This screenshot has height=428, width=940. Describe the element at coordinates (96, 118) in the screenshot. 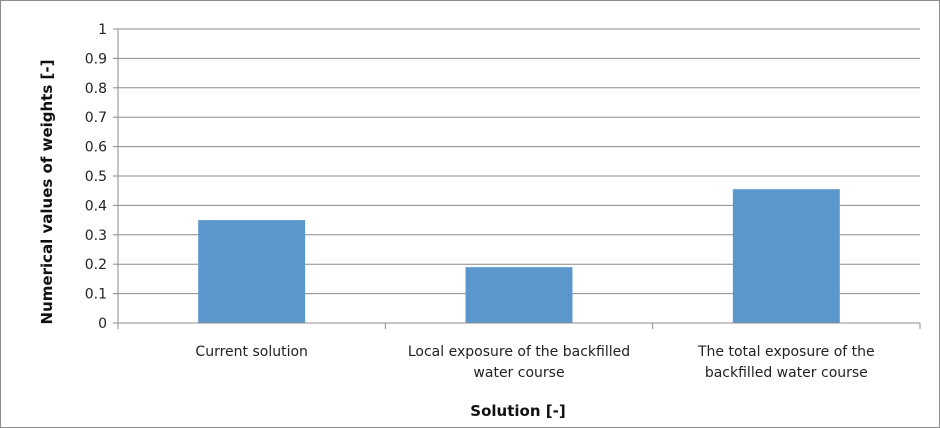

I see `y-tick-label: 0.7` at that location.